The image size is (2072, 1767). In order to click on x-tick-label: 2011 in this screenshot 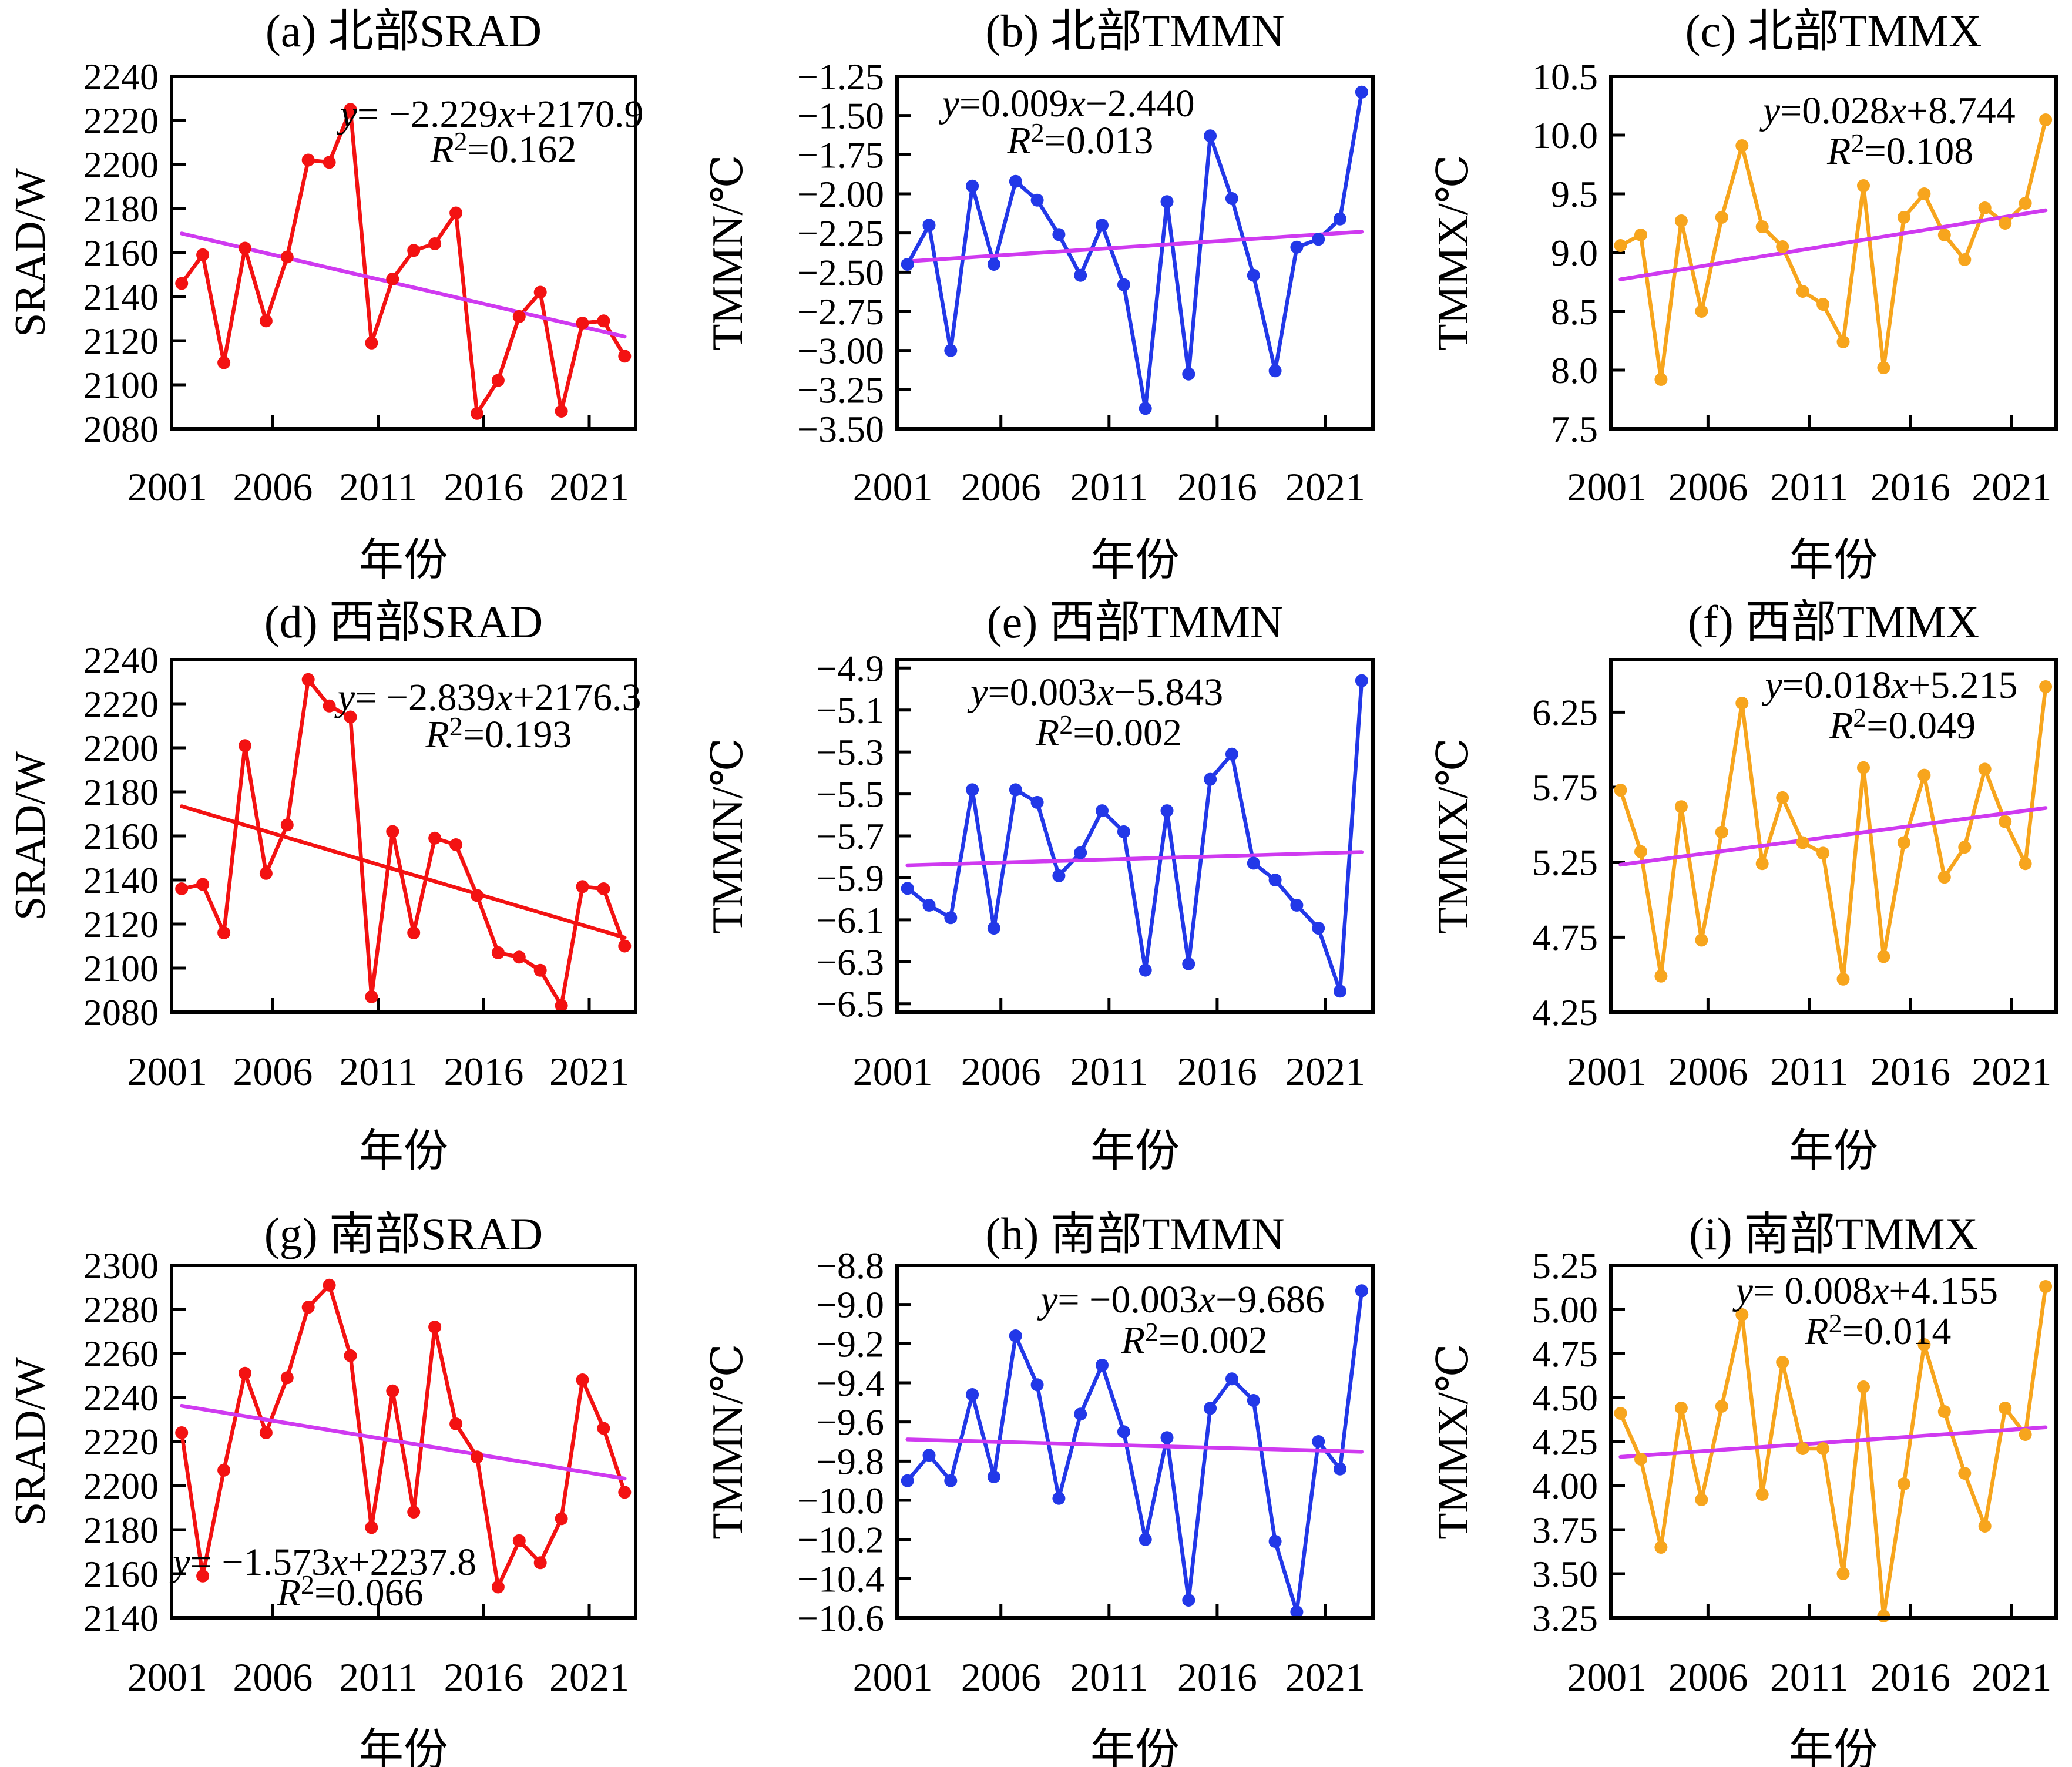, I will do `click(378, 1071)`.